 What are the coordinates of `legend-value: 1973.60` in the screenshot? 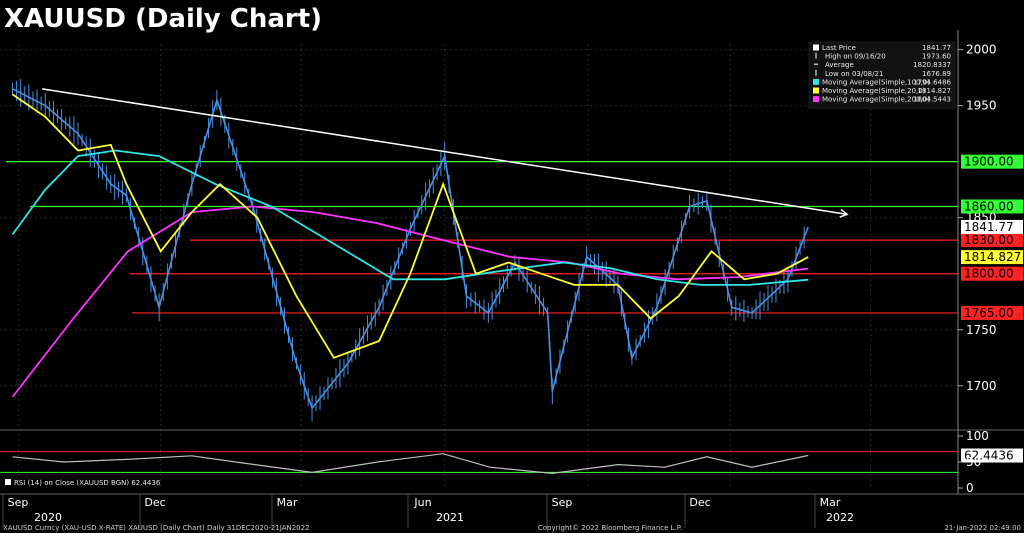 It's located at (936, 57).